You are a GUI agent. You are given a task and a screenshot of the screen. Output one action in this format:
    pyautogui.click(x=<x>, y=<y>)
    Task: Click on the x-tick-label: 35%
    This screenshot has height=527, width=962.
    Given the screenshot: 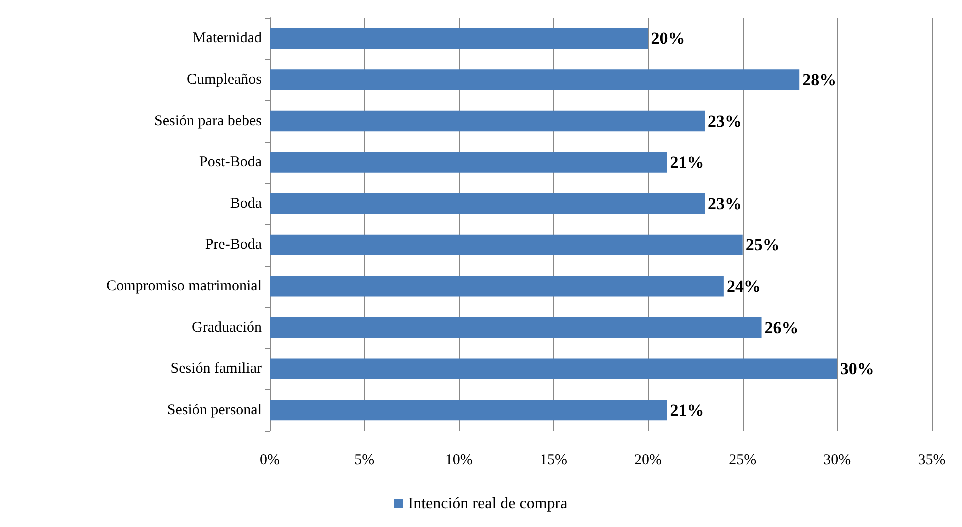 What is the action you would take?
    pyautogui.click(x=932, y=460)
    